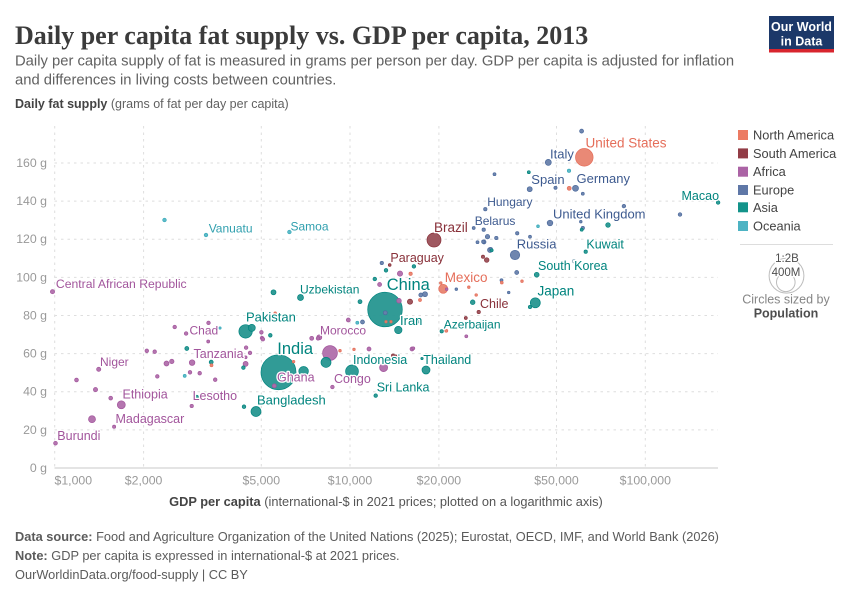 This screenshot has height=600, width=850. What do you see at coordinates (291, 400) in the screenshot?
I see `svg-text: Bangladesh` at bounding box center [291, 400].